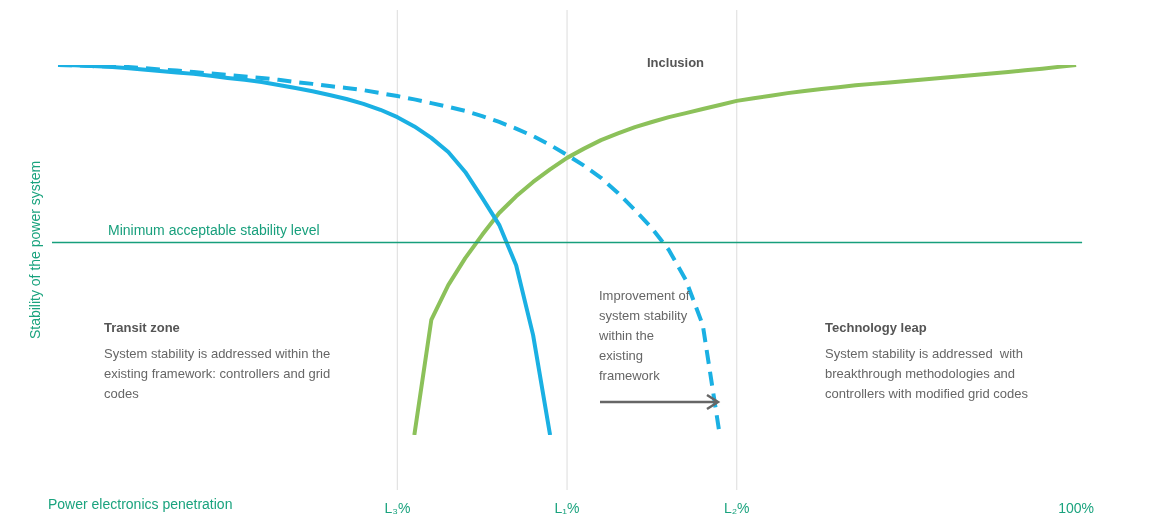 This screenshot has height=515, width=1152. I want to click on ref-line-label: Minimum acceptable stability level, so click(214, 230).